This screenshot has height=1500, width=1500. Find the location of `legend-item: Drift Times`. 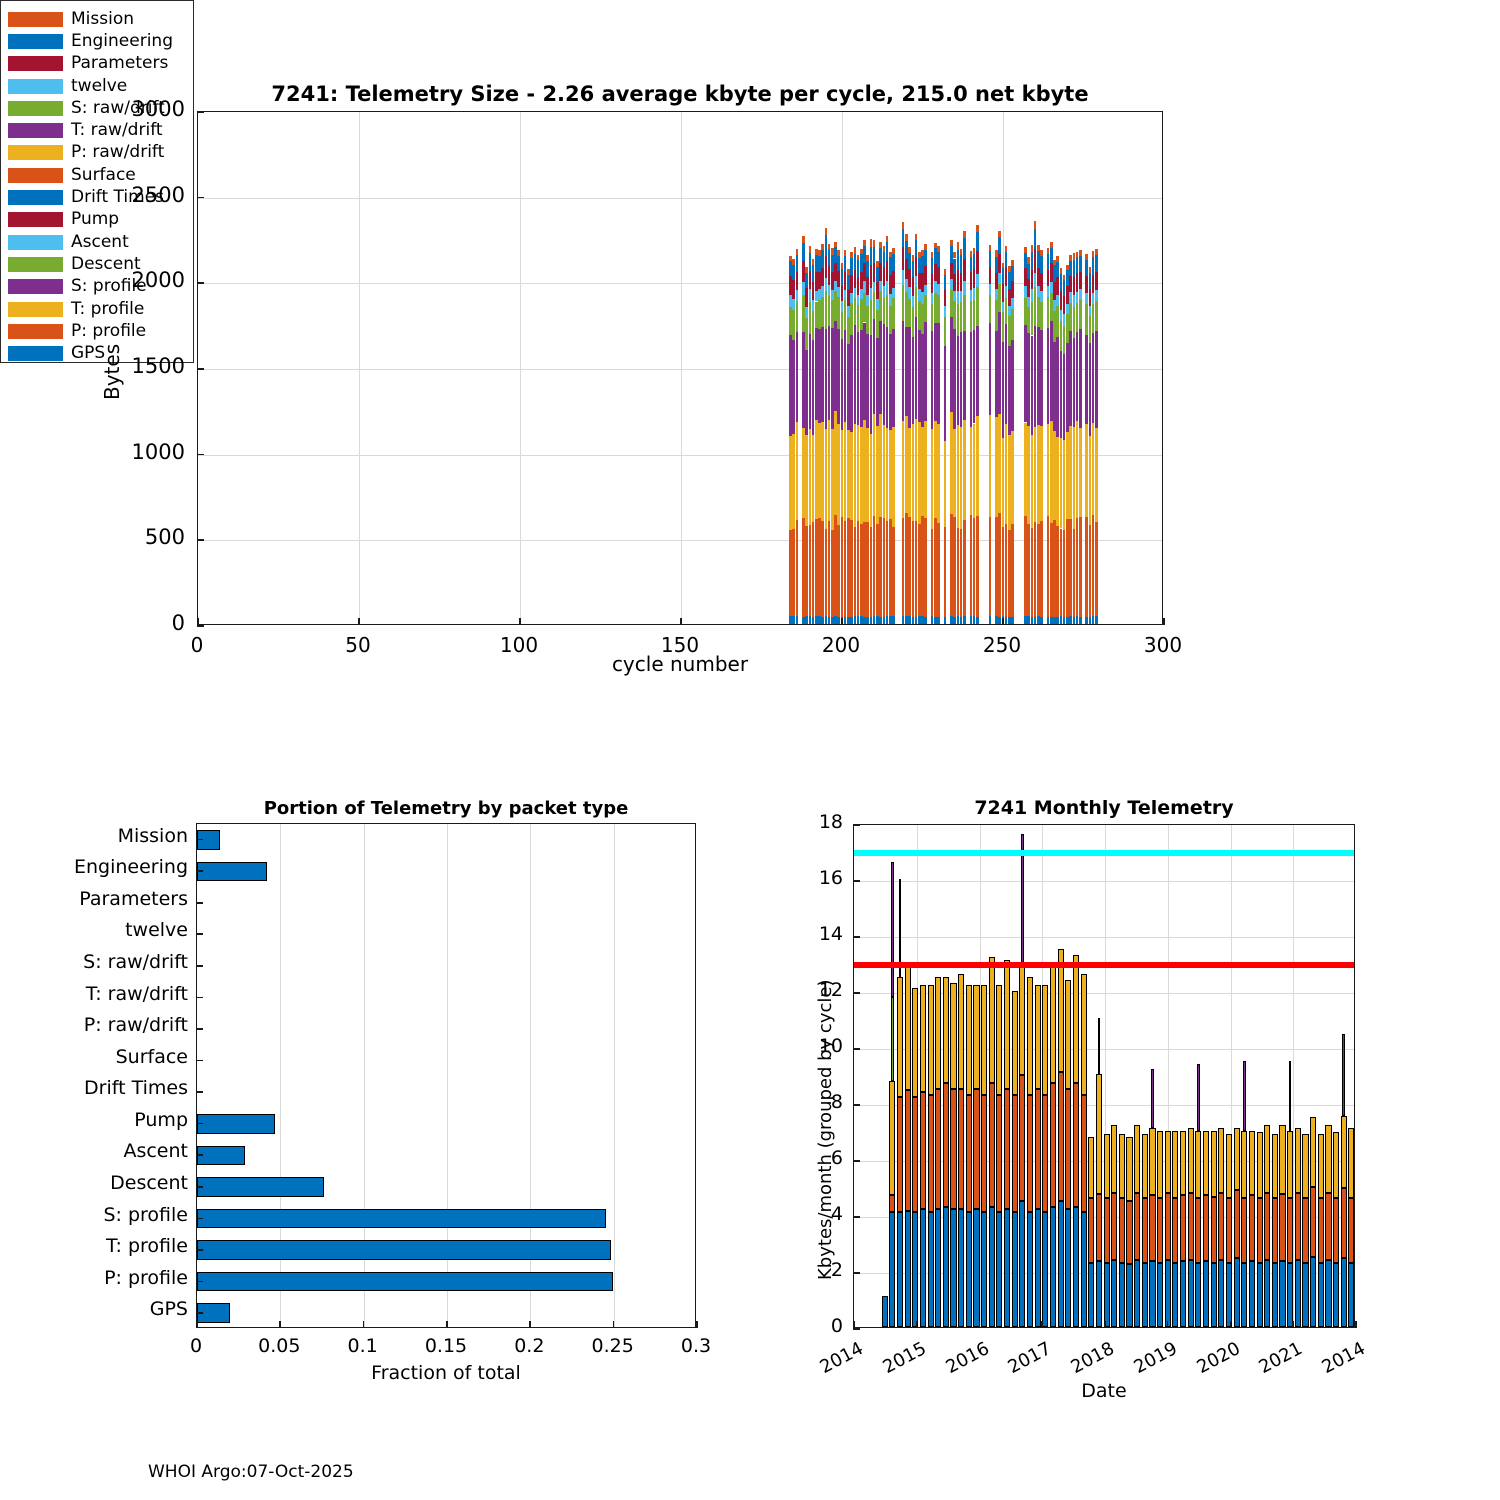

legend-item: Drift Times is located at coordinates (100, 197).